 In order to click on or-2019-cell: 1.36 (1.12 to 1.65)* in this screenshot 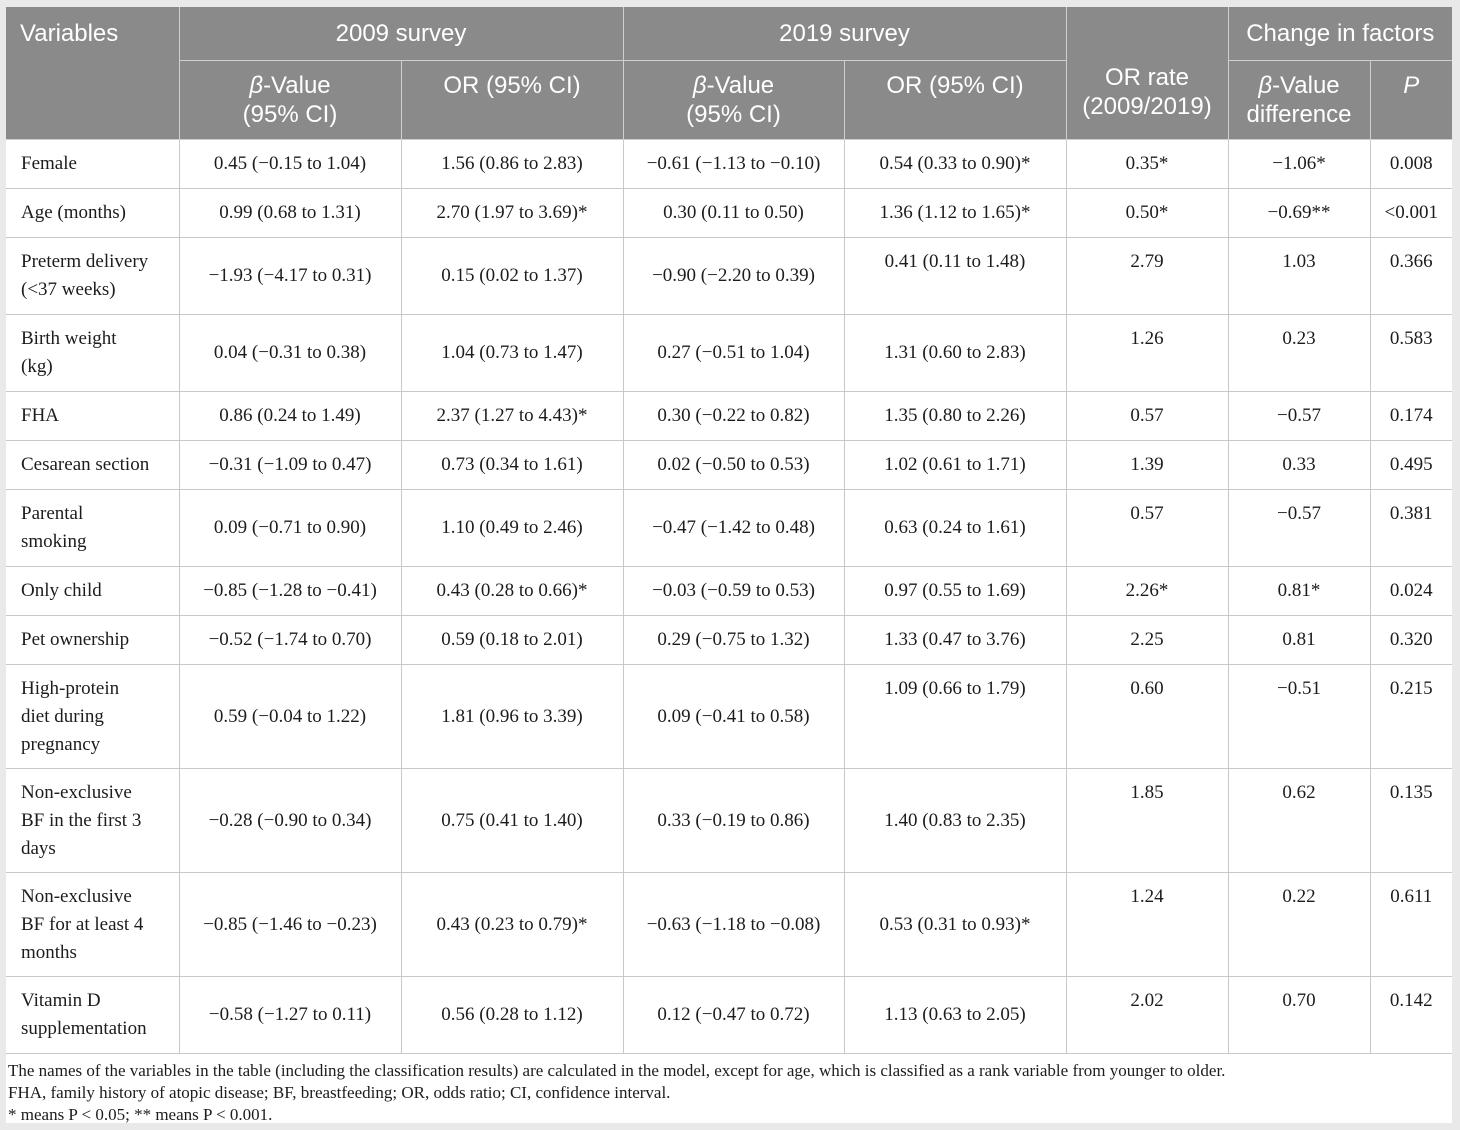, I will do `click(955, 213)`.